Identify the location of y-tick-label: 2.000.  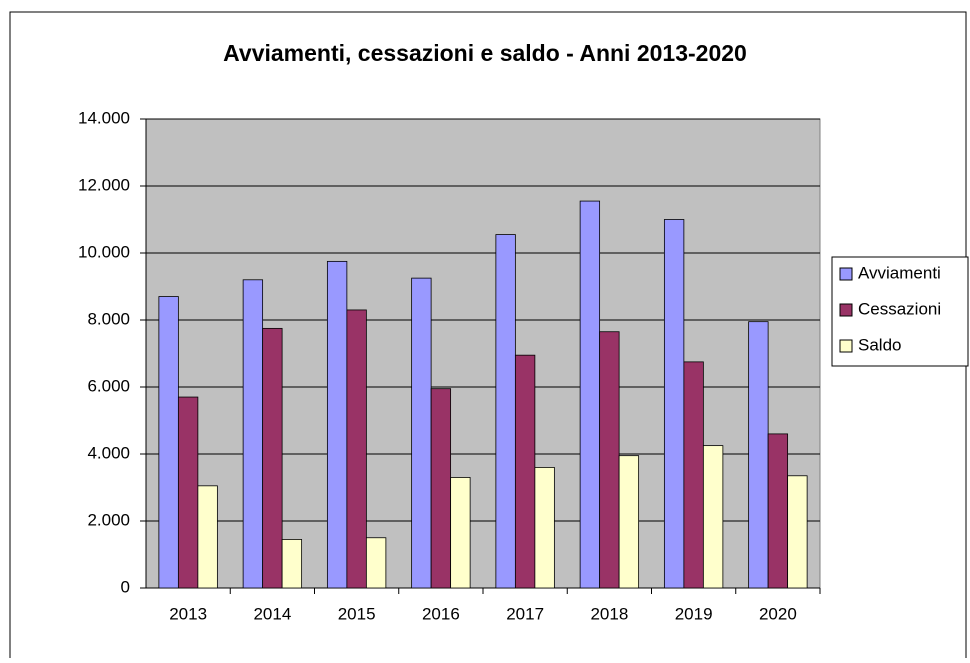
(108, 519).